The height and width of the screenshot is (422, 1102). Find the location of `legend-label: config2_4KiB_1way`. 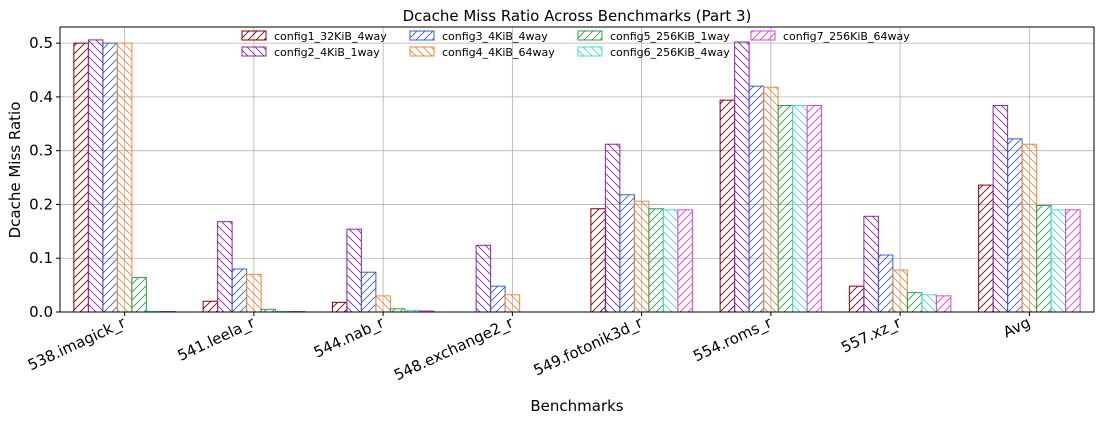

legend-label: config2_4KiB_1way is located at coordinates (327, 52).